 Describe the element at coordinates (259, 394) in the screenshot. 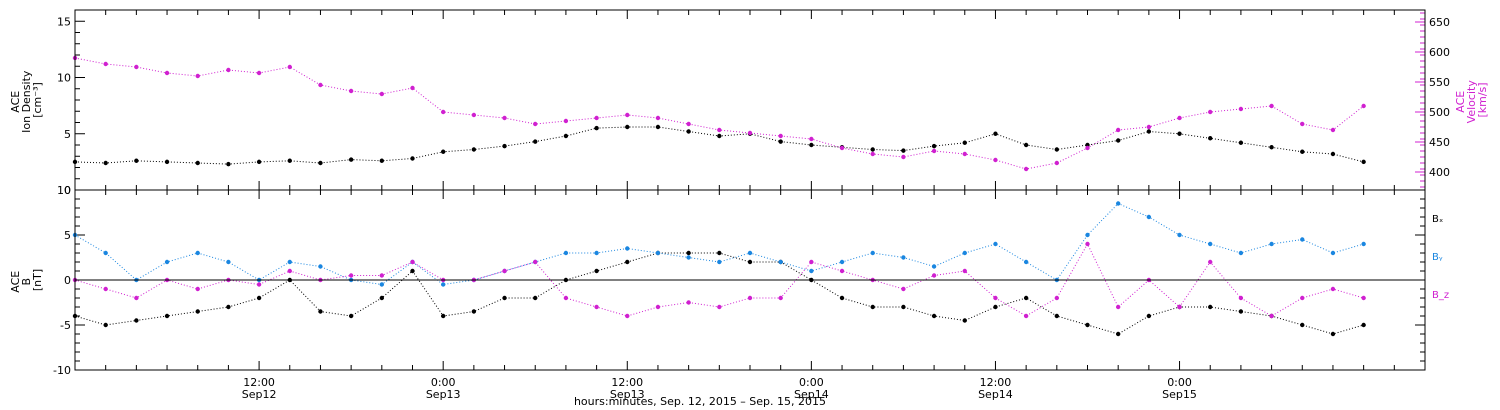

I see `x-tick-label-day: Sep12` at that location.